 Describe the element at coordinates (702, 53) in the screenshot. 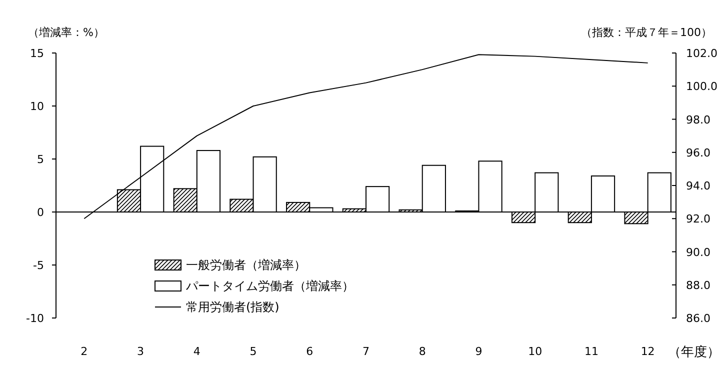

I see `y2-tick-label: 102.0` at that location.